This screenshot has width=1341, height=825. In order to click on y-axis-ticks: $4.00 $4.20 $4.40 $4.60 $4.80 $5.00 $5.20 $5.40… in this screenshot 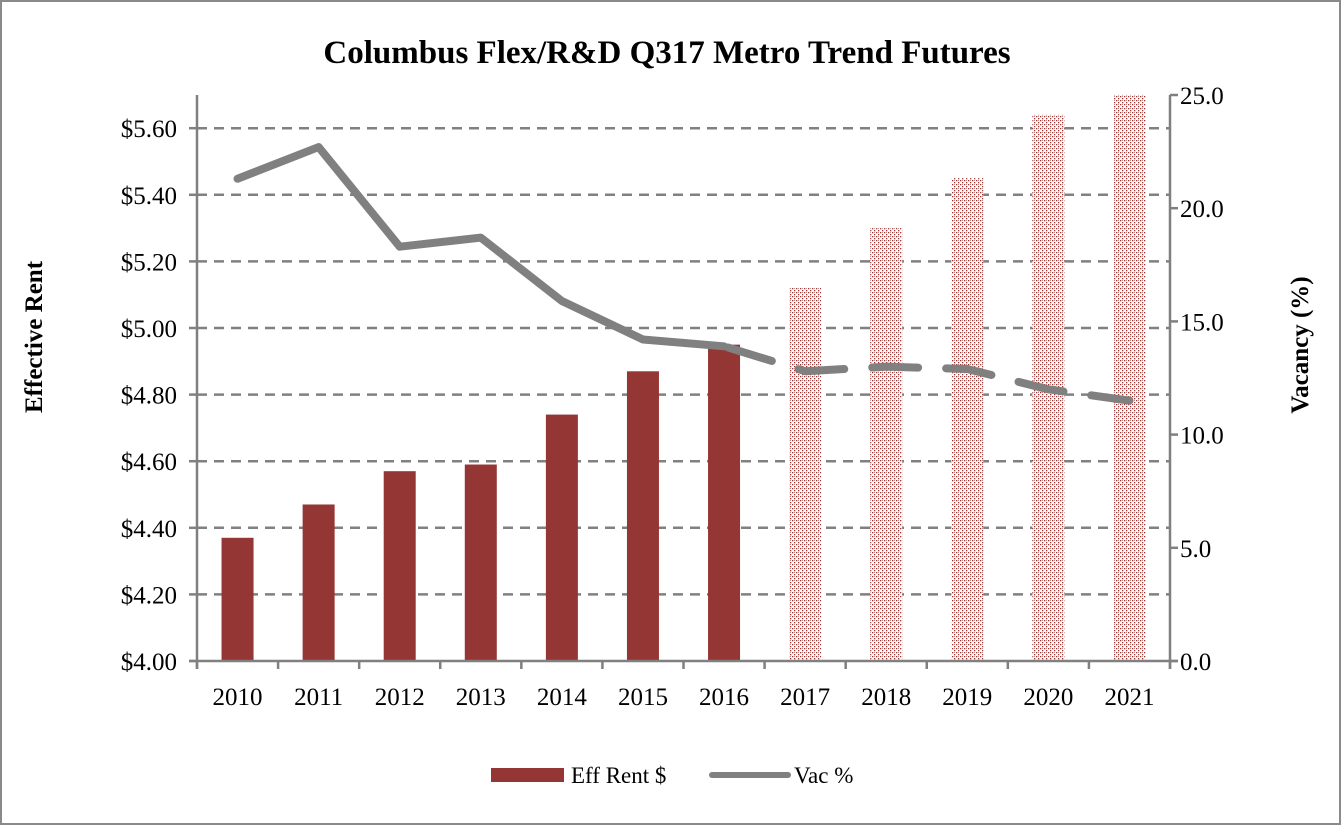, I will do `click(159, 396)`.